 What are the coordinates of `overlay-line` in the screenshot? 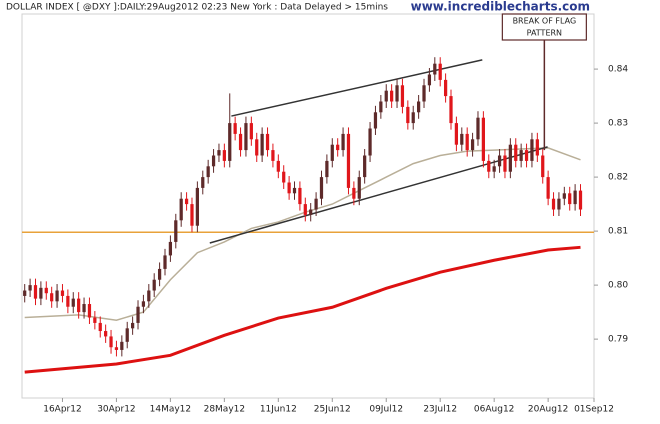 It's located at (378, 195).